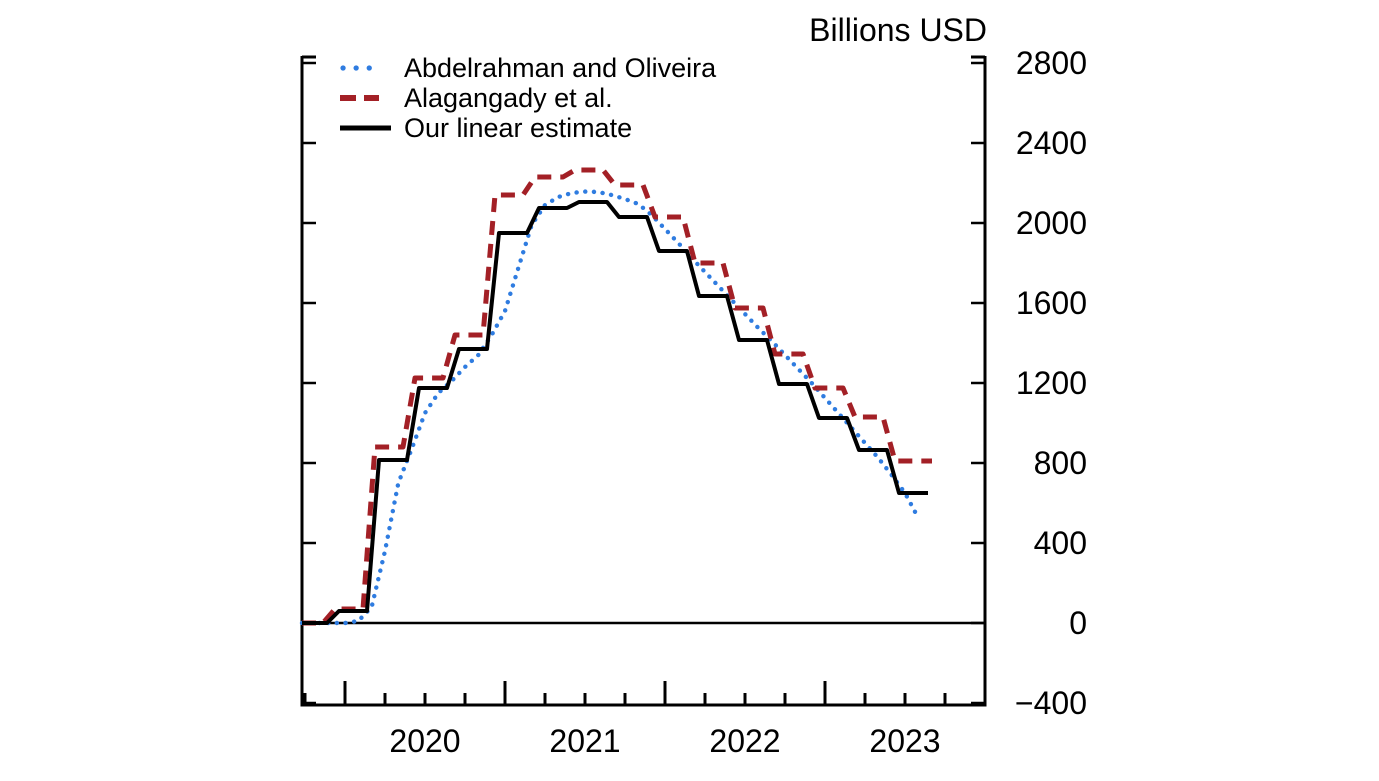  I want to click on legend-item-our-estimate: Our linear estimate, so click(527, 128).